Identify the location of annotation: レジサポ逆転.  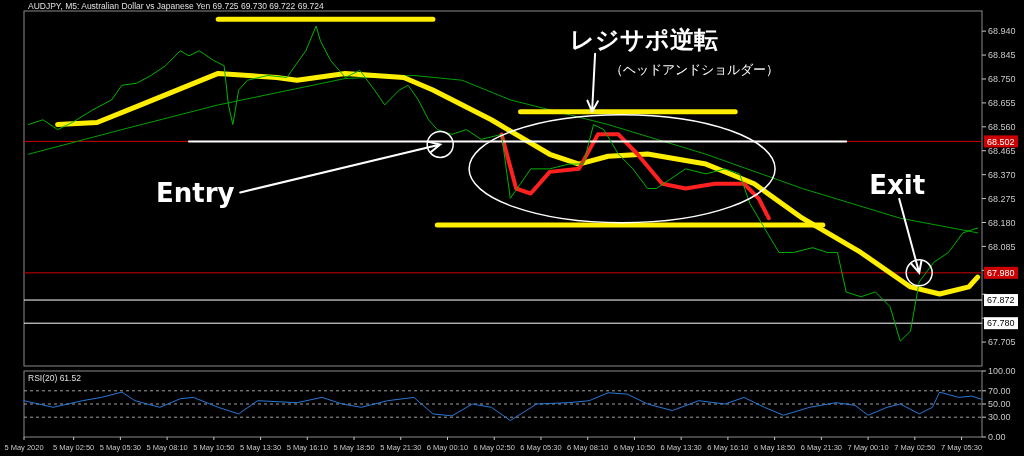
(644, 40).